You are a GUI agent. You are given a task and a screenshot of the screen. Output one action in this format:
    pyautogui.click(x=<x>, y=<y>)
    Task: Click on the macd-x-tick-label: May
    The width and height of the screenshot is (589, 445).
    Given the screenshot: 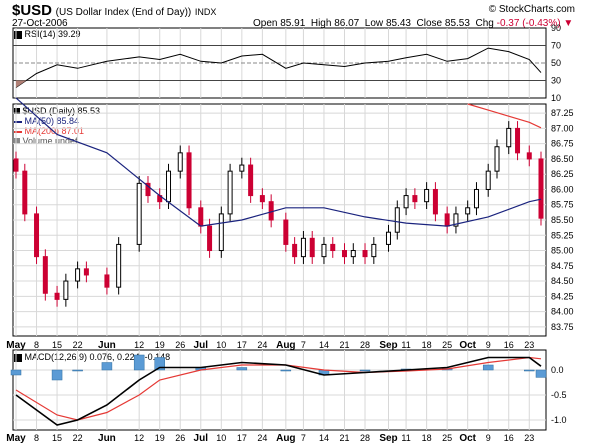 What is the action you would take?
    pyautogui.click(x=16, y=438)
    